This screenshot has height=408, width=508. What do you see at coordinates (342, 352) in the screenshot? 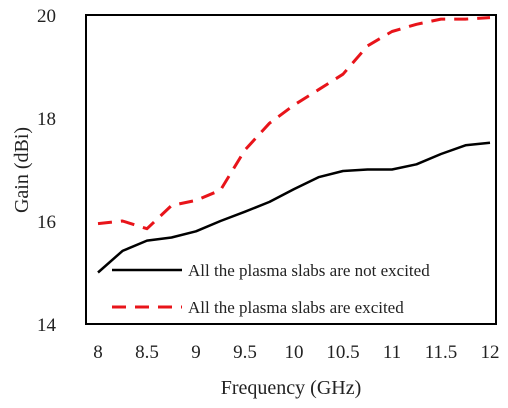
I see `x-tick-label: 10.5` at bounding box center [342, 352].